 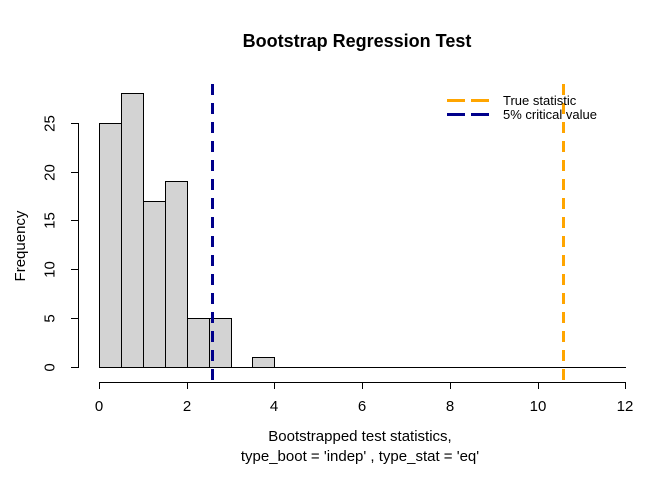 What do you see at coordinates (50, 123) in the screenshot?
I see `y-tick-label: 25` at bounding box center [50, 123].